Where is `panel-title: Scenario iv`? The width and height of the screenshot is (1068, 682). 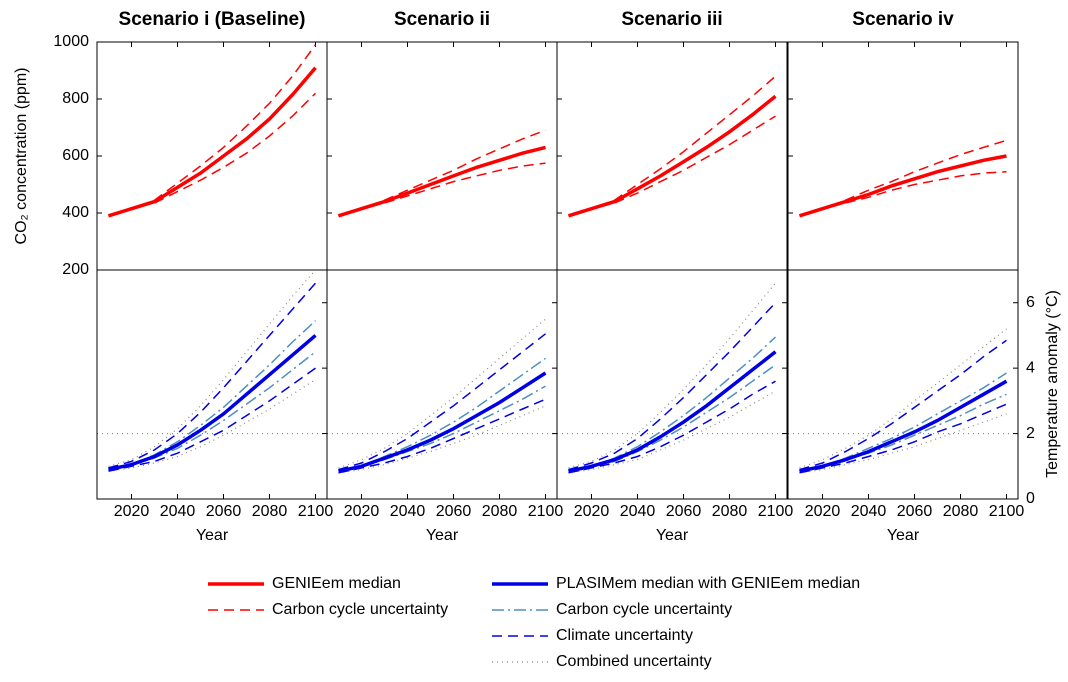
panel-title: Scenario iv is located at coordinates (903, 19).